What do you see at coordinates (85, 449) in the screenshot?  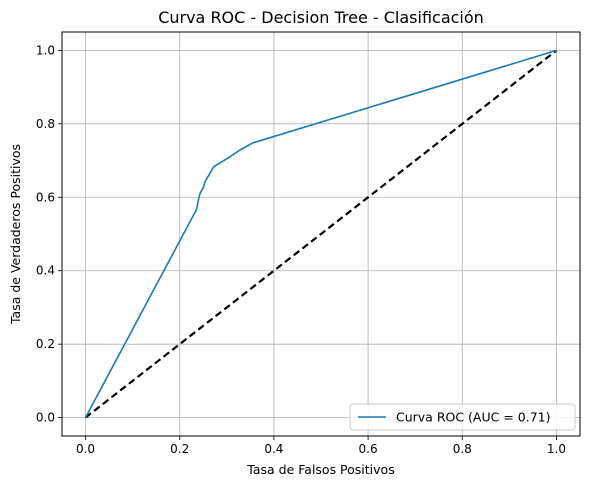 I see `x-tick-label-0: 0.0` at bounding box center [85, 449].